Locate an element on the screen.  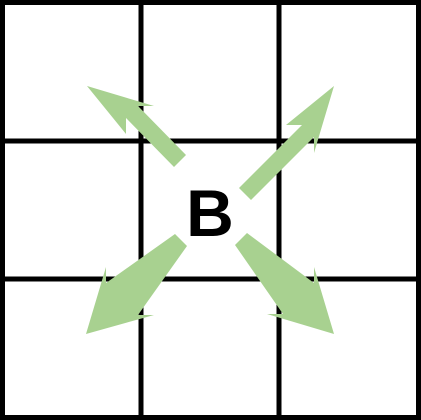
arrow-up-right-icon is located at coordinates (286, 143).